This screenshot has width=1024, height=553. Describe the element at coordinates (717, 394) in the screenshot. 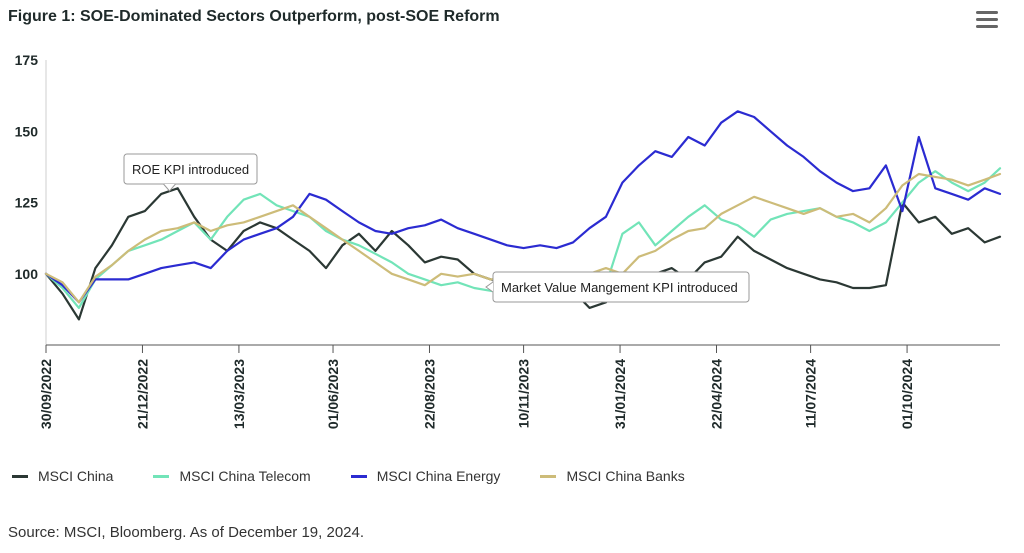

I see `x-tick-label: 22/04/2024` at that location.